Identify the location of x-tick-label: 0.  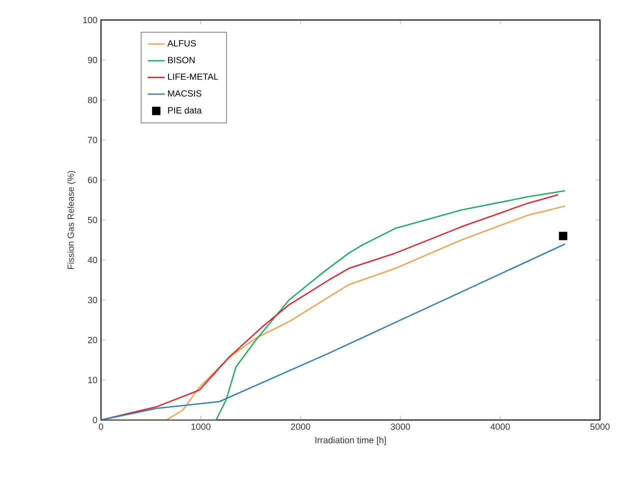
(101, 427).